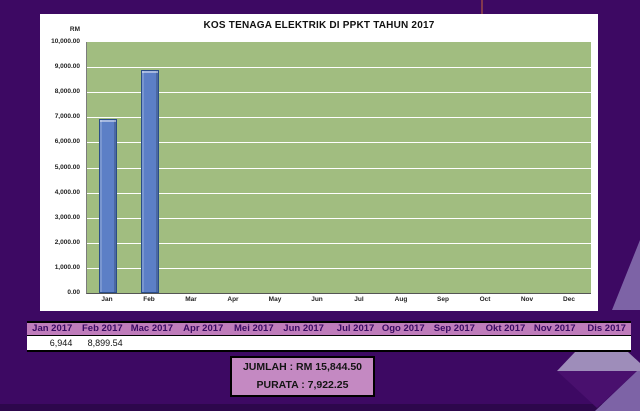 This screenshot has height=411, width=640. What do you see at coordinates (598, 361) in the screenshot?
I see `deco-light-trapezoid` at bounding box center [598, 361].